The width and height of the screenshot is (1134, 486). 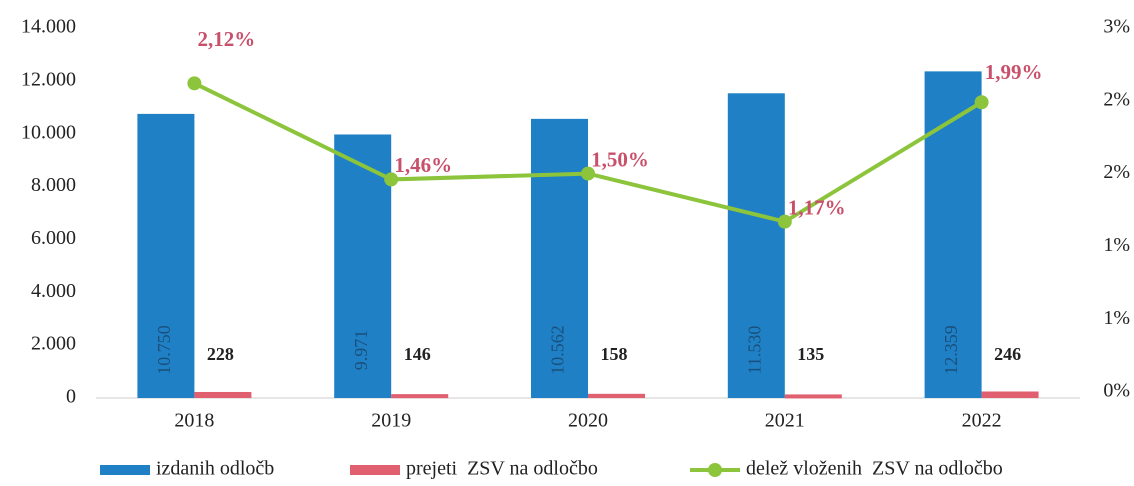 I want to click on legend-label: prejeti ZSV na odločbo, so click(x=502, y=469).